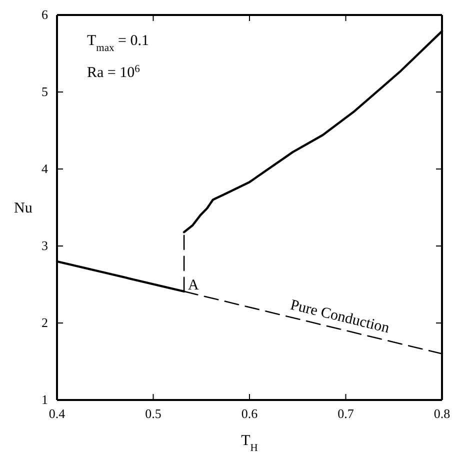 This screenshot has height=457, width=454. What do you see at coordinates (194, 285) in the screenshot?
I see `annotation: A` at bounding box center [194, 285].